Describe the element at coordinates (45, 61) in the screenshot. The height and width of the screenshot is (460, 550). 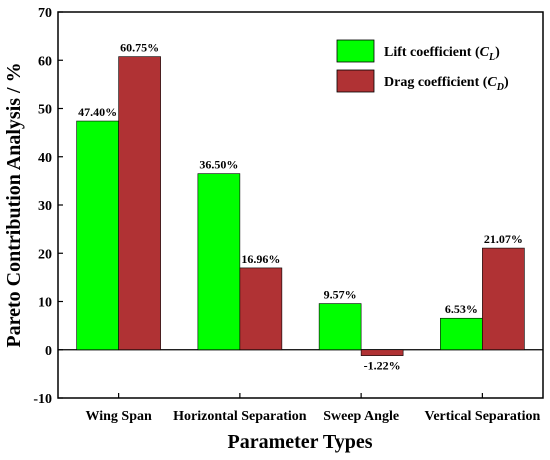
I see `y-tick-label: 60` at that location.